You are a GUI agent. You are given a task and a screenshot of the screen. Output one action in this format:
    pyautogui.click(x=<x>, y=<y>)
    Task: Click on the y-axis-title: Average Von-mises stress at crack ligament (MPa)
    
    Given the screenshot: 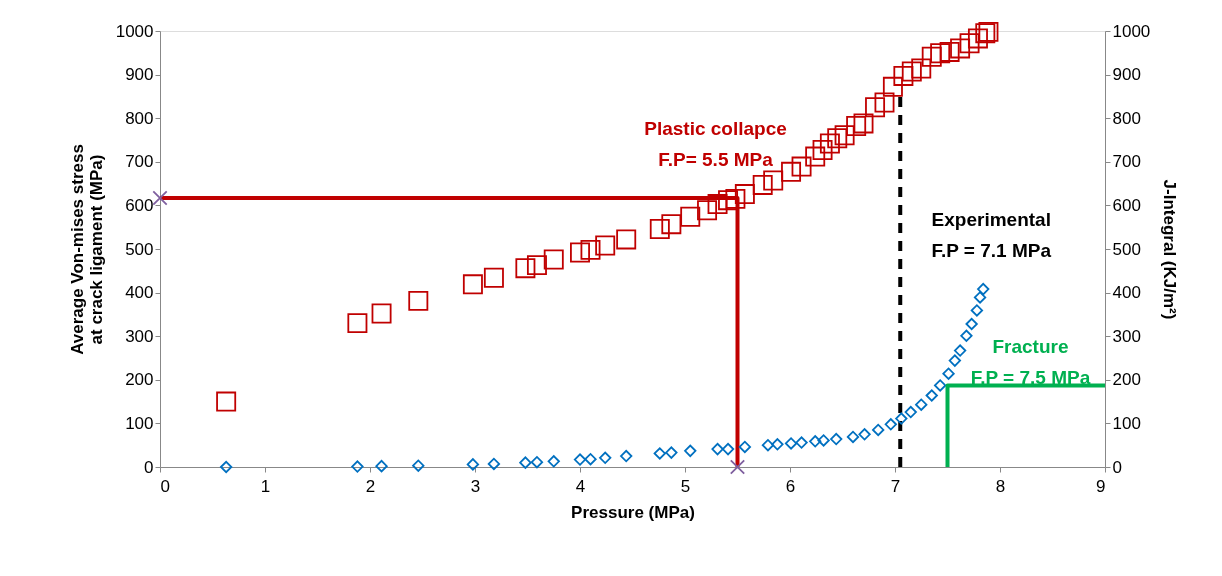 What is the action you would take?
    pyautogui.click(x=86, y=249)
    